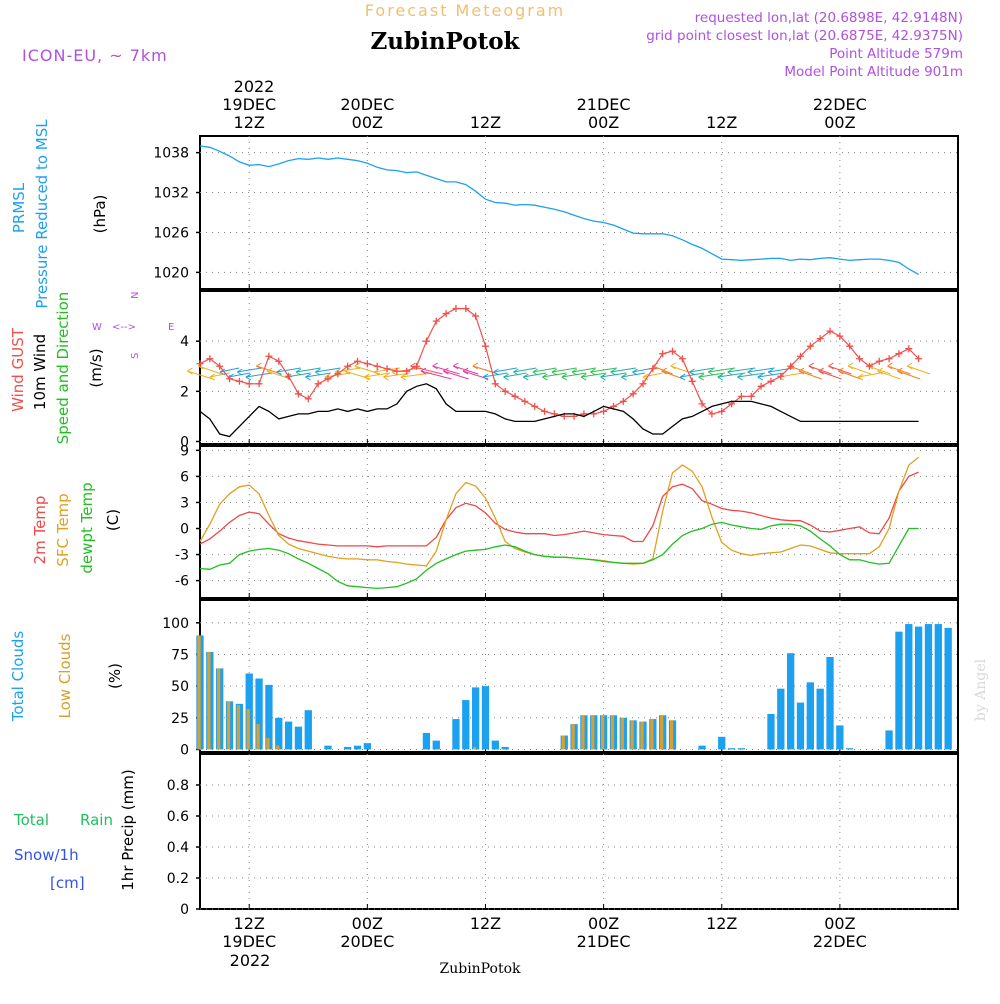  What do you see at coordinates (124, 327) in the screenshot?
I see `compass-arrows: <-->` at bounding box center [124, 327].